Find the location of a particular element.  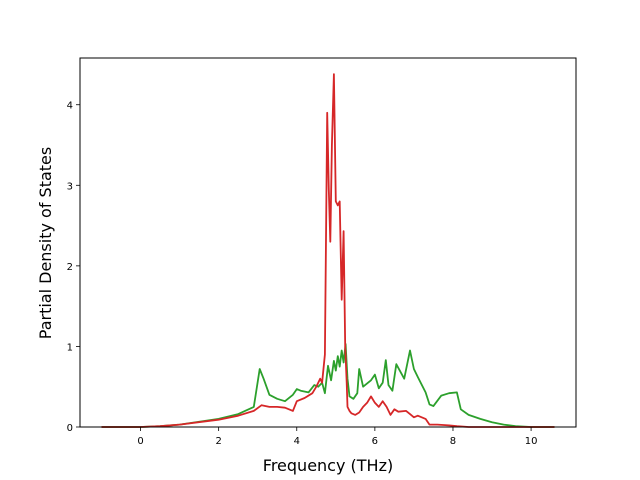

x-tick-label: 8 is located at coordinates (453, 441).